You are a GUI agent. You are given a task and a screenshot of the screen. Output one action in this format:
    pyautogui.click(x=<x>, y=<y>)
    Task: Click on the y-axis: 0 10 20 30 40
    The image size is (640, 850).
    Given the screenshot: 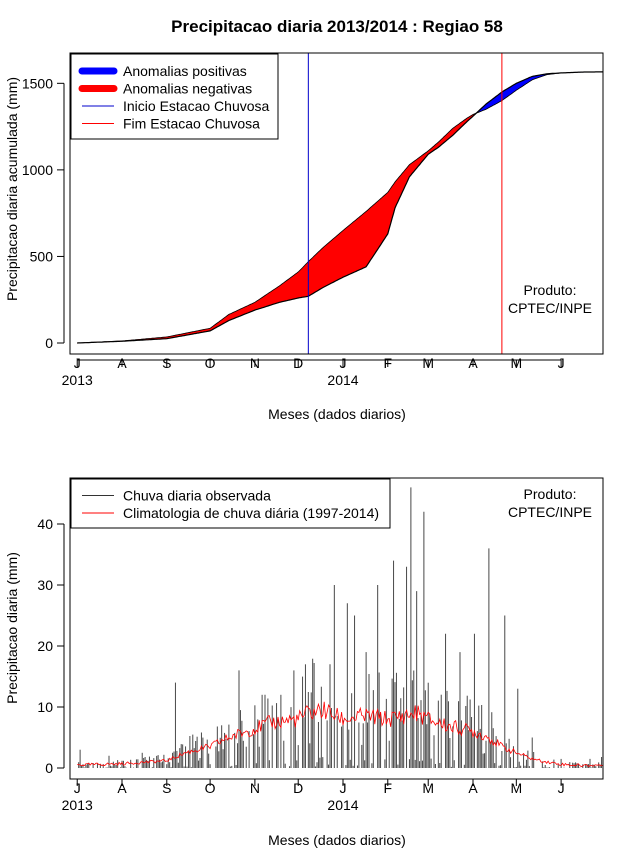 What is the action you would take?
    pyautogui.click(x=51, y=646)
    